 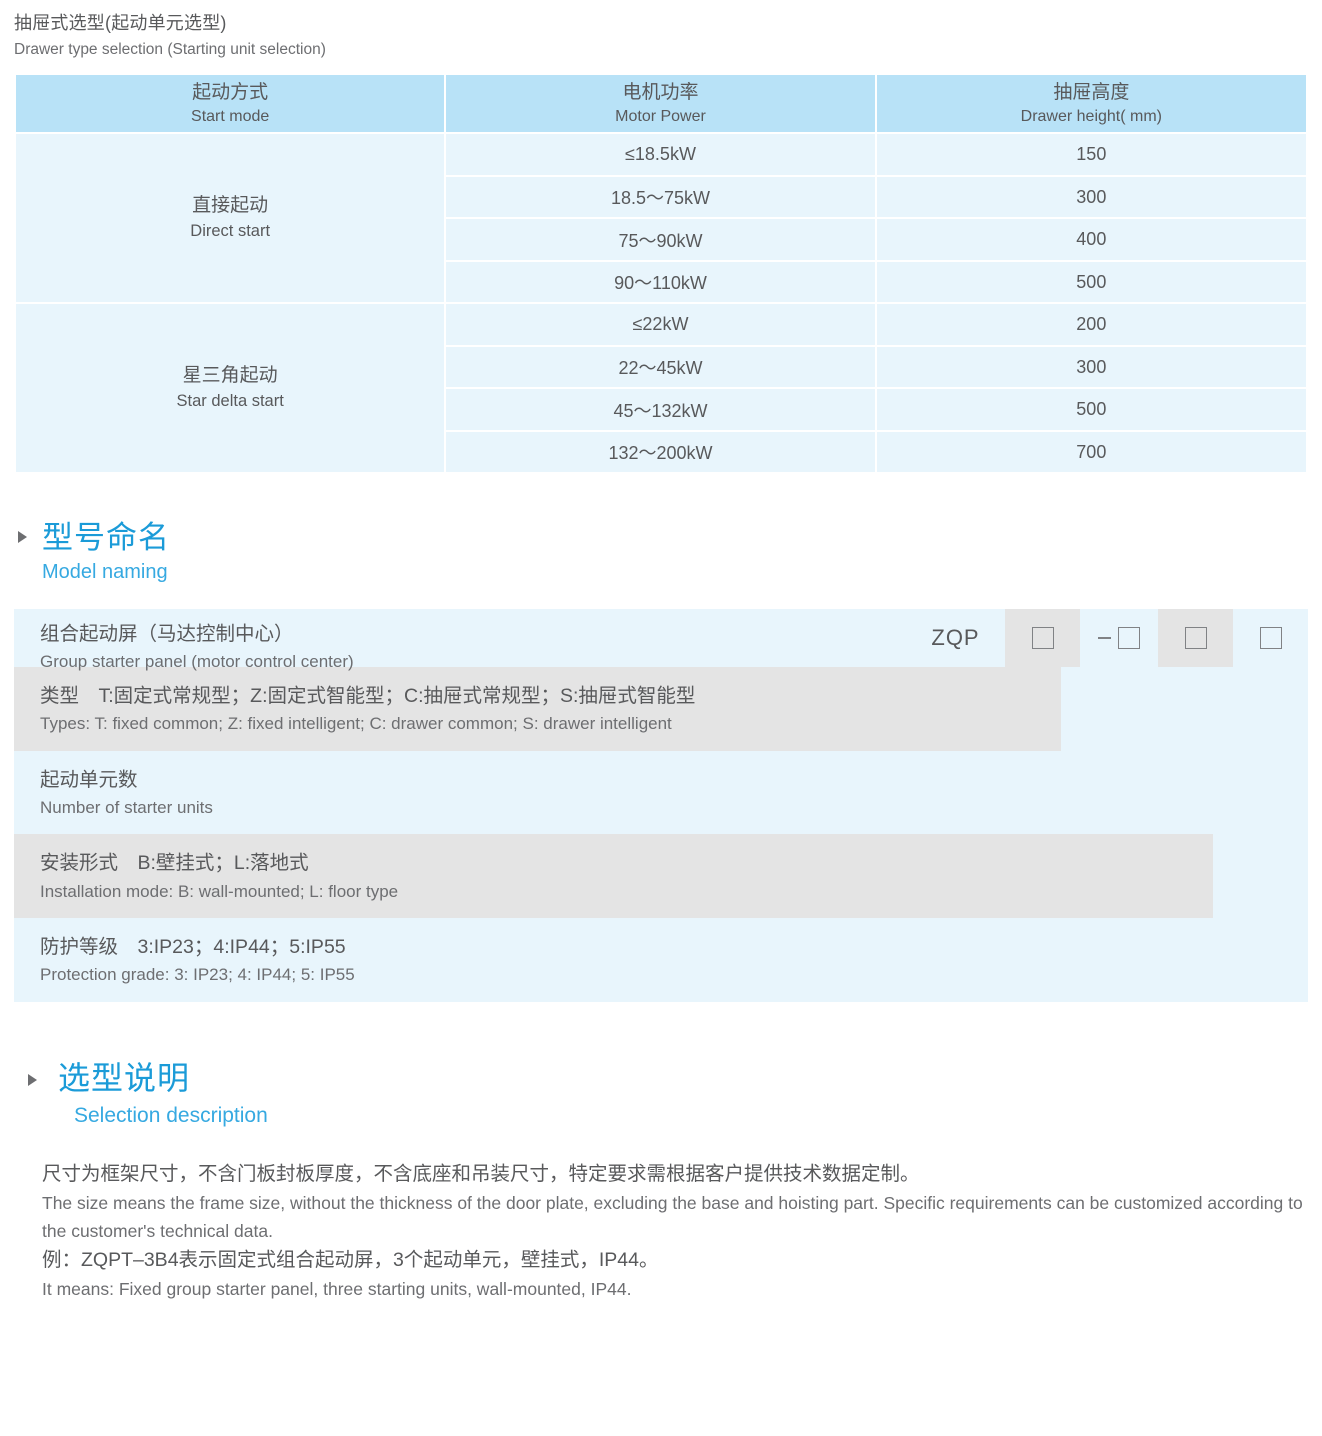 I want to click on power-value: 90～110kW, so click(x=660, y=282).